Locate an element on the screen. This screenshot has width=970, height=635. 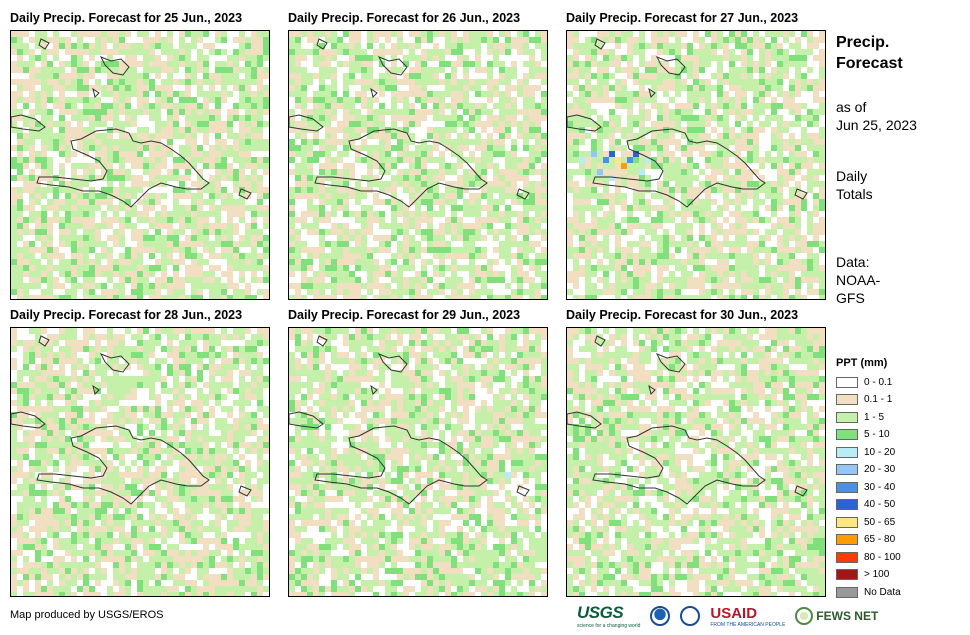
legend-label: 80 - 100 is located at coordinates (882, 557).